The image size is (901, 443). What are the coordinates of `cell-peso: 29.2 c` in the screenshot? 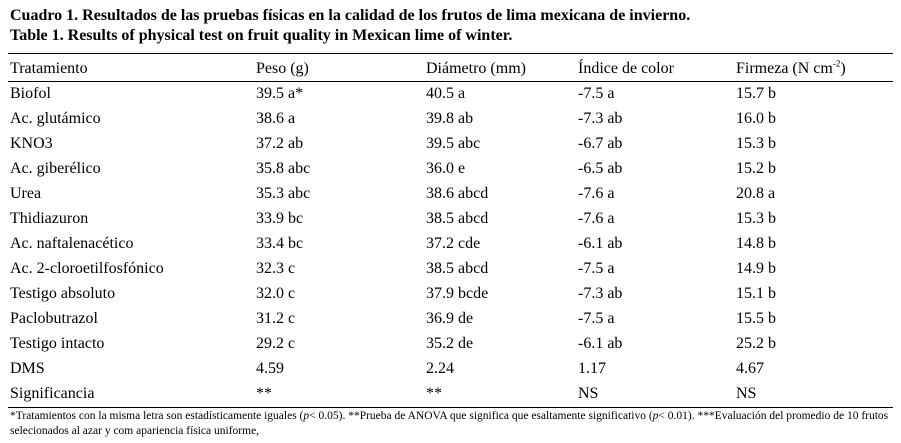 It's located at (276, 343).